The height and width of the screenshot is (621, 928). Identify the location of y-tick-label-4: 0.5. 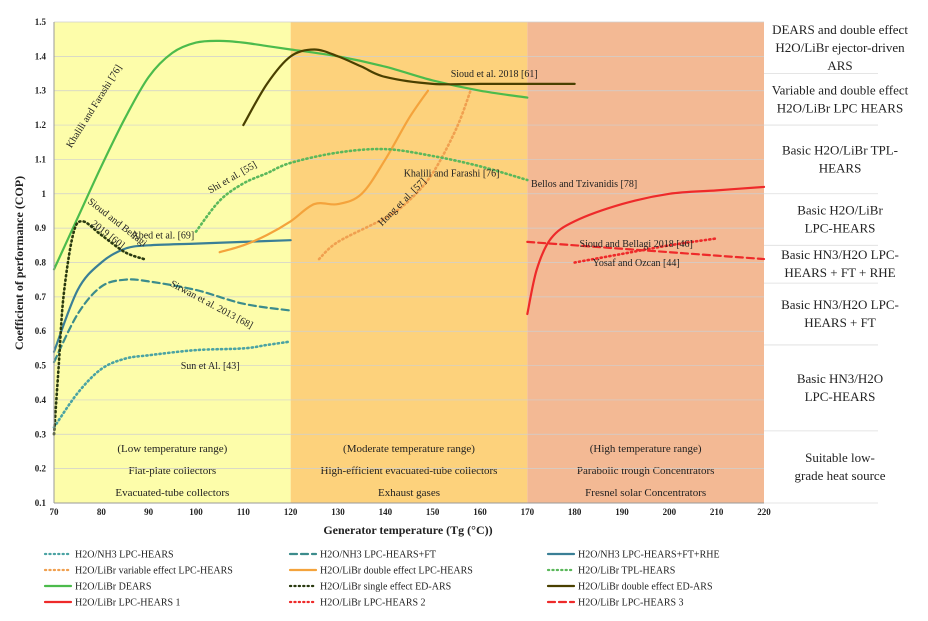
(41, 366).